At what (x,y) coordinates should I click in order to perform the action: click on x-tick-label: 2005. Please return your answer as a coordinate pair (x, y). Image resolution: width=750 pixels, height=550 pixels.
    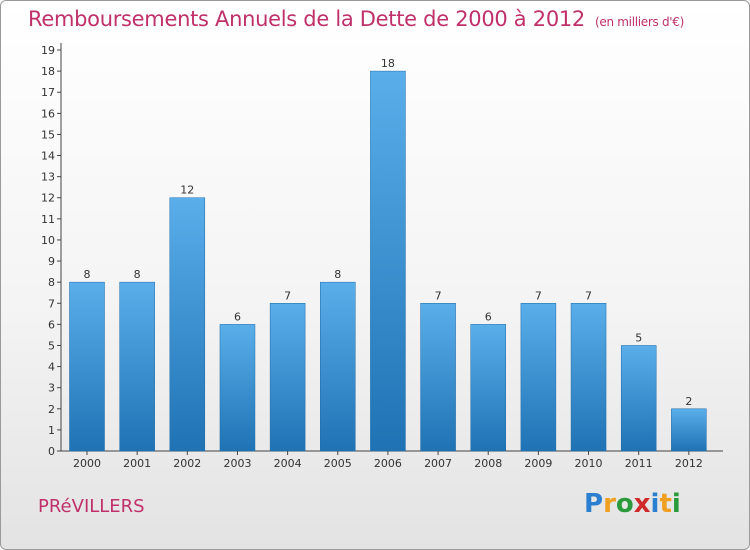
    Looking at the image, I should click on (338, 463).